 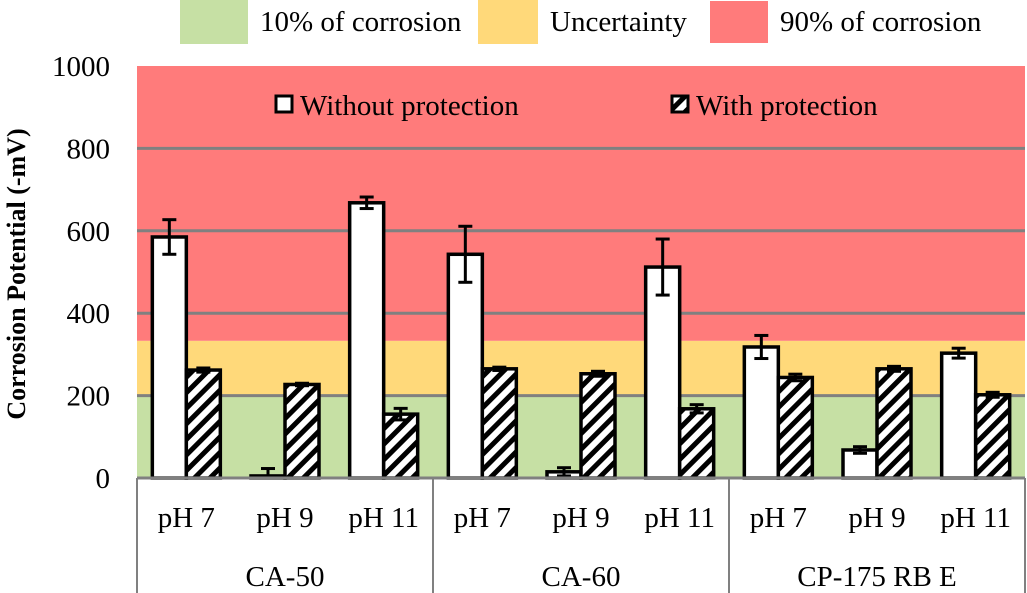 I want to click on legend-label-without-protection: Without protection, so click(x=409, y=106).